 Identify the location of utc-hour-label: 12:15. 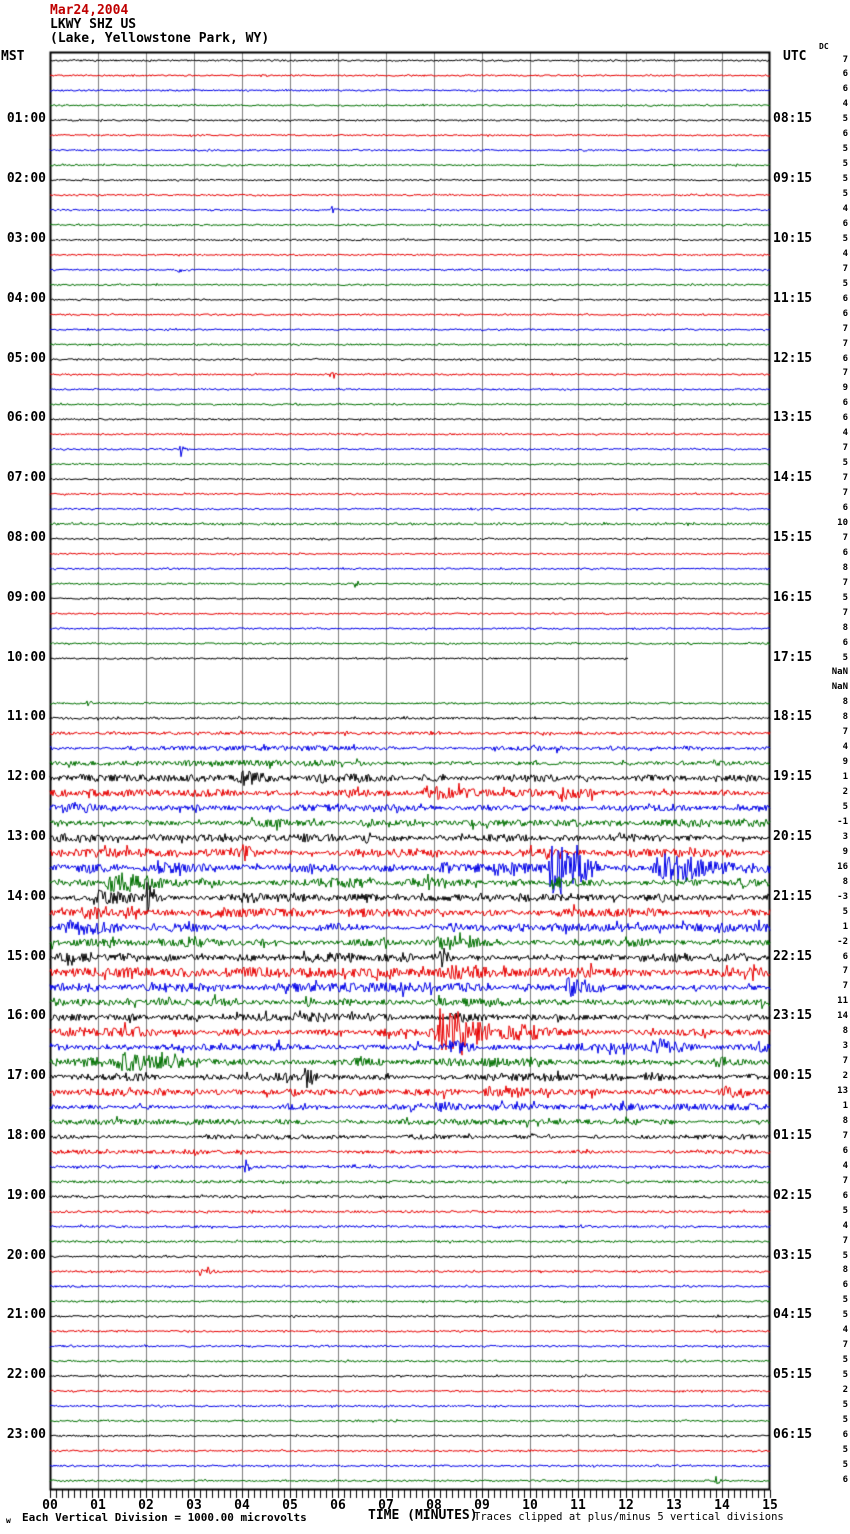
(793, 358).